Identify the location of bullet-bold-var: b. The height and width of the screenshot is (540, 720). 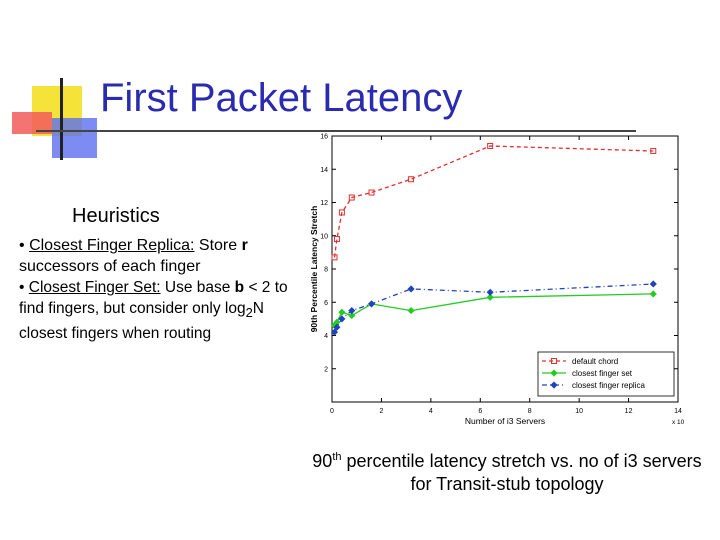
(239, 287).